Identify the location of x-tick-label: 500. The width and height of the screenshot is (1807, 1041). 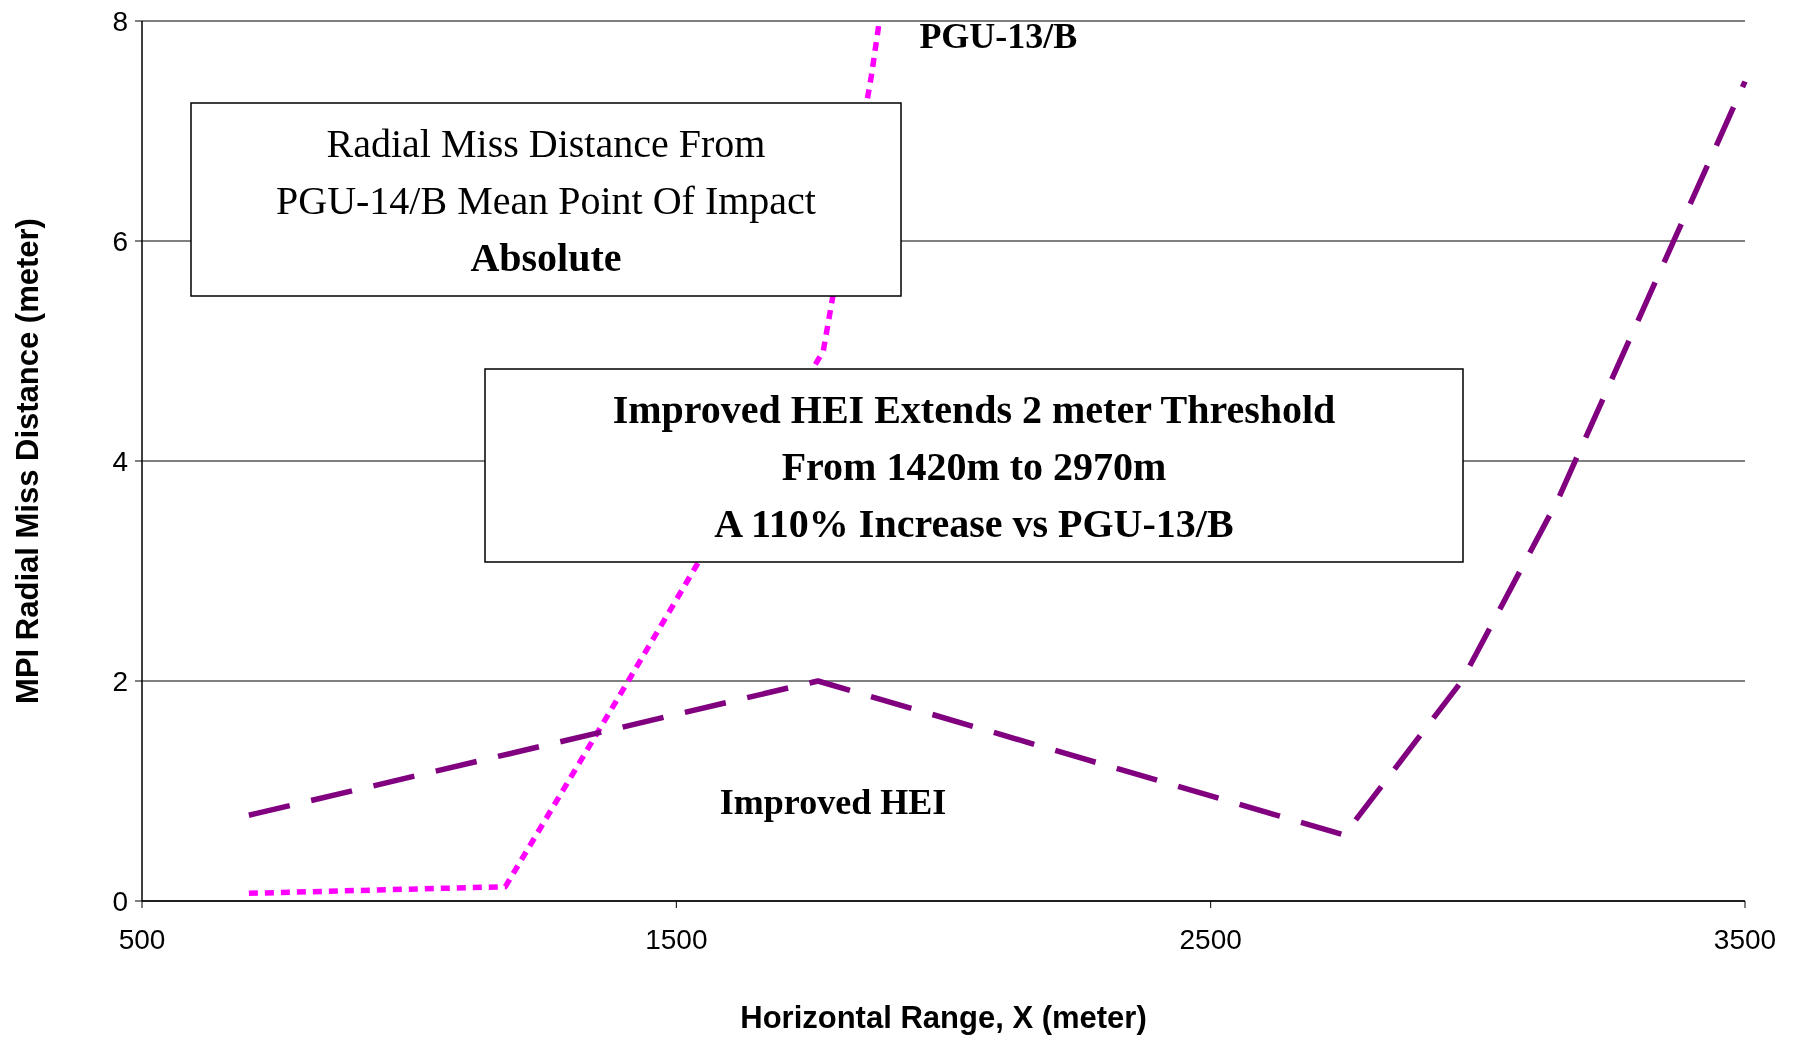
(142, 939).